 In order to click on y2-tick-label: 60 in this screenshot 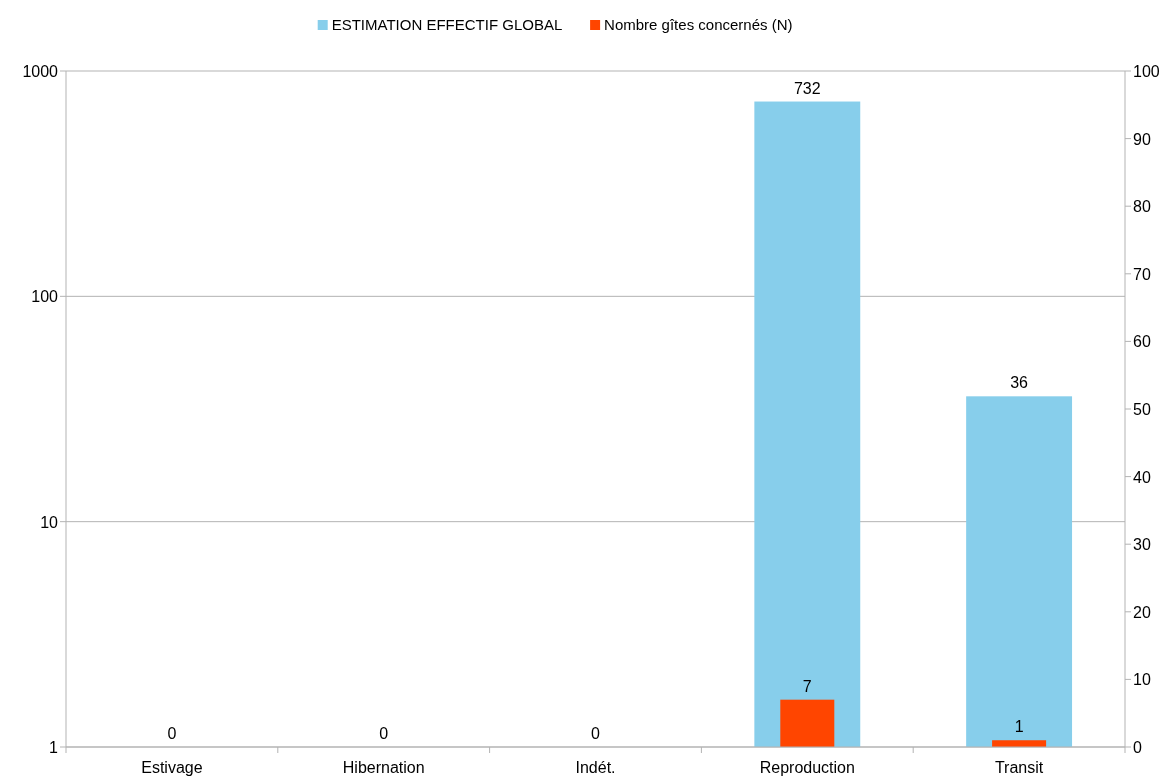, I will do `click(1142, 342)`.